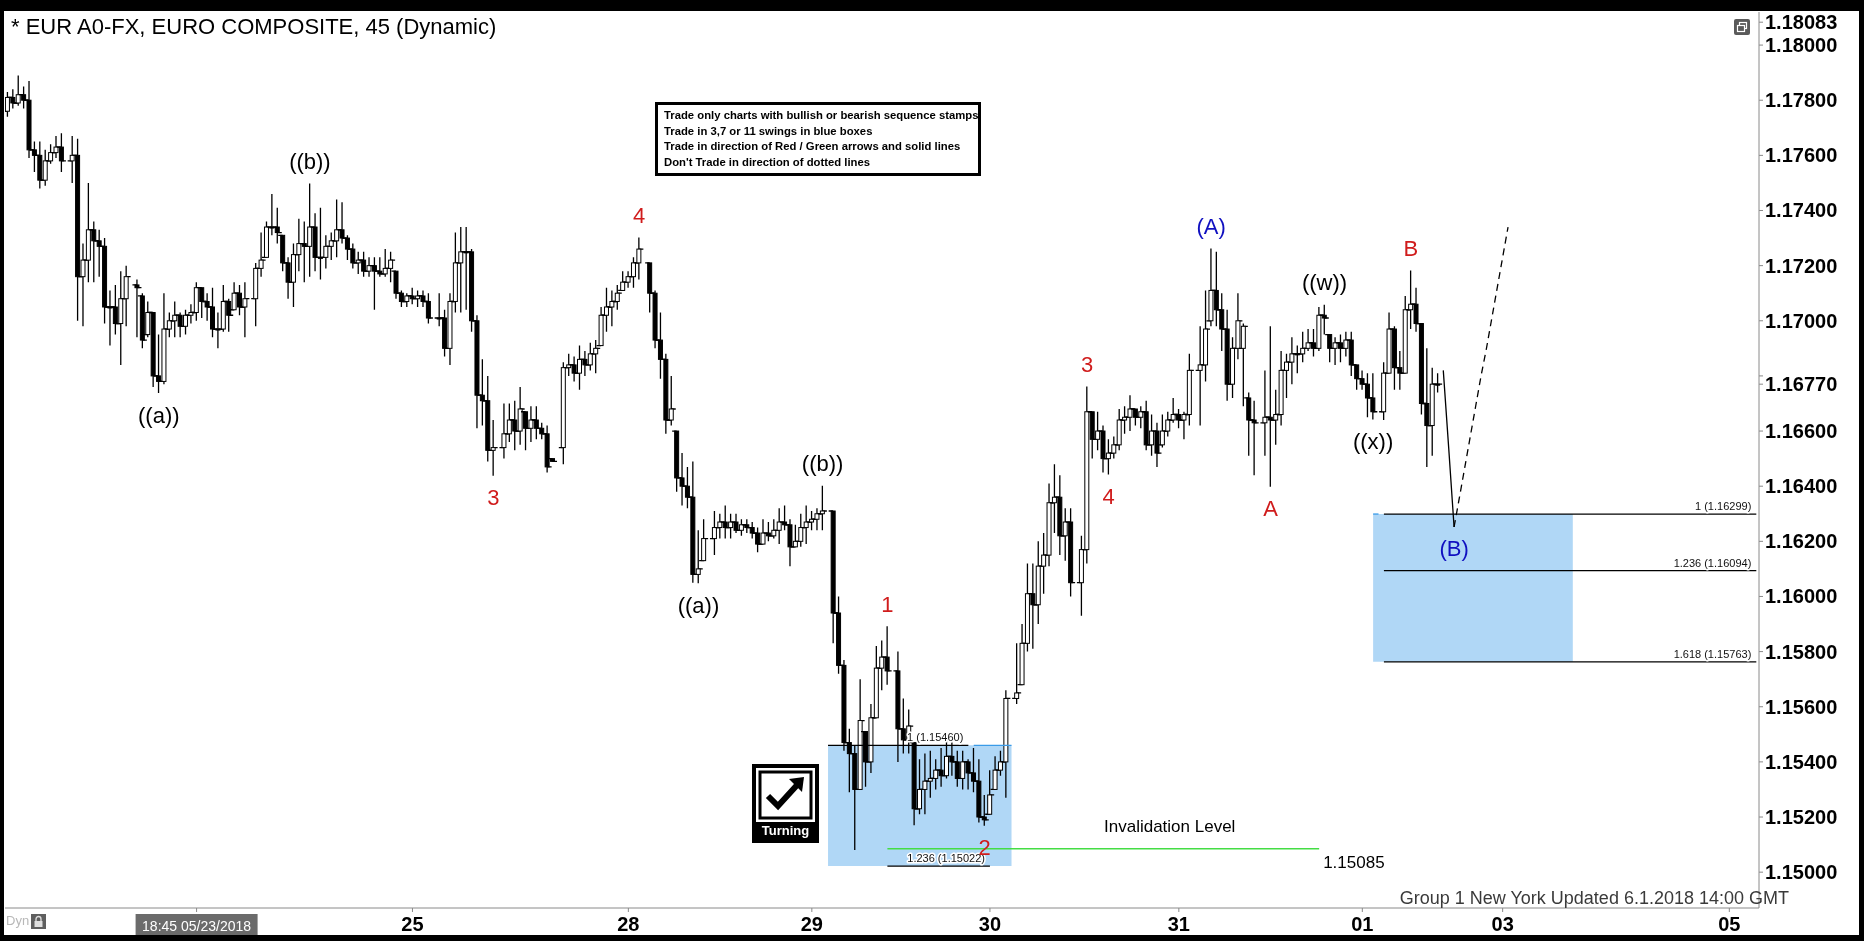 Image resolution: width=1864 pixels, height=941 pixels. Describe the element at coordinates (821, 139) in the screenshot. I see `annotation: Trade only charts with bullish or bearish sequence stamps Trade in 3,7 or 11 swings in blue boxes Trade in direction of Red / Green arrows and solid lines Don't Trade in direction of dotted lines` at that location.